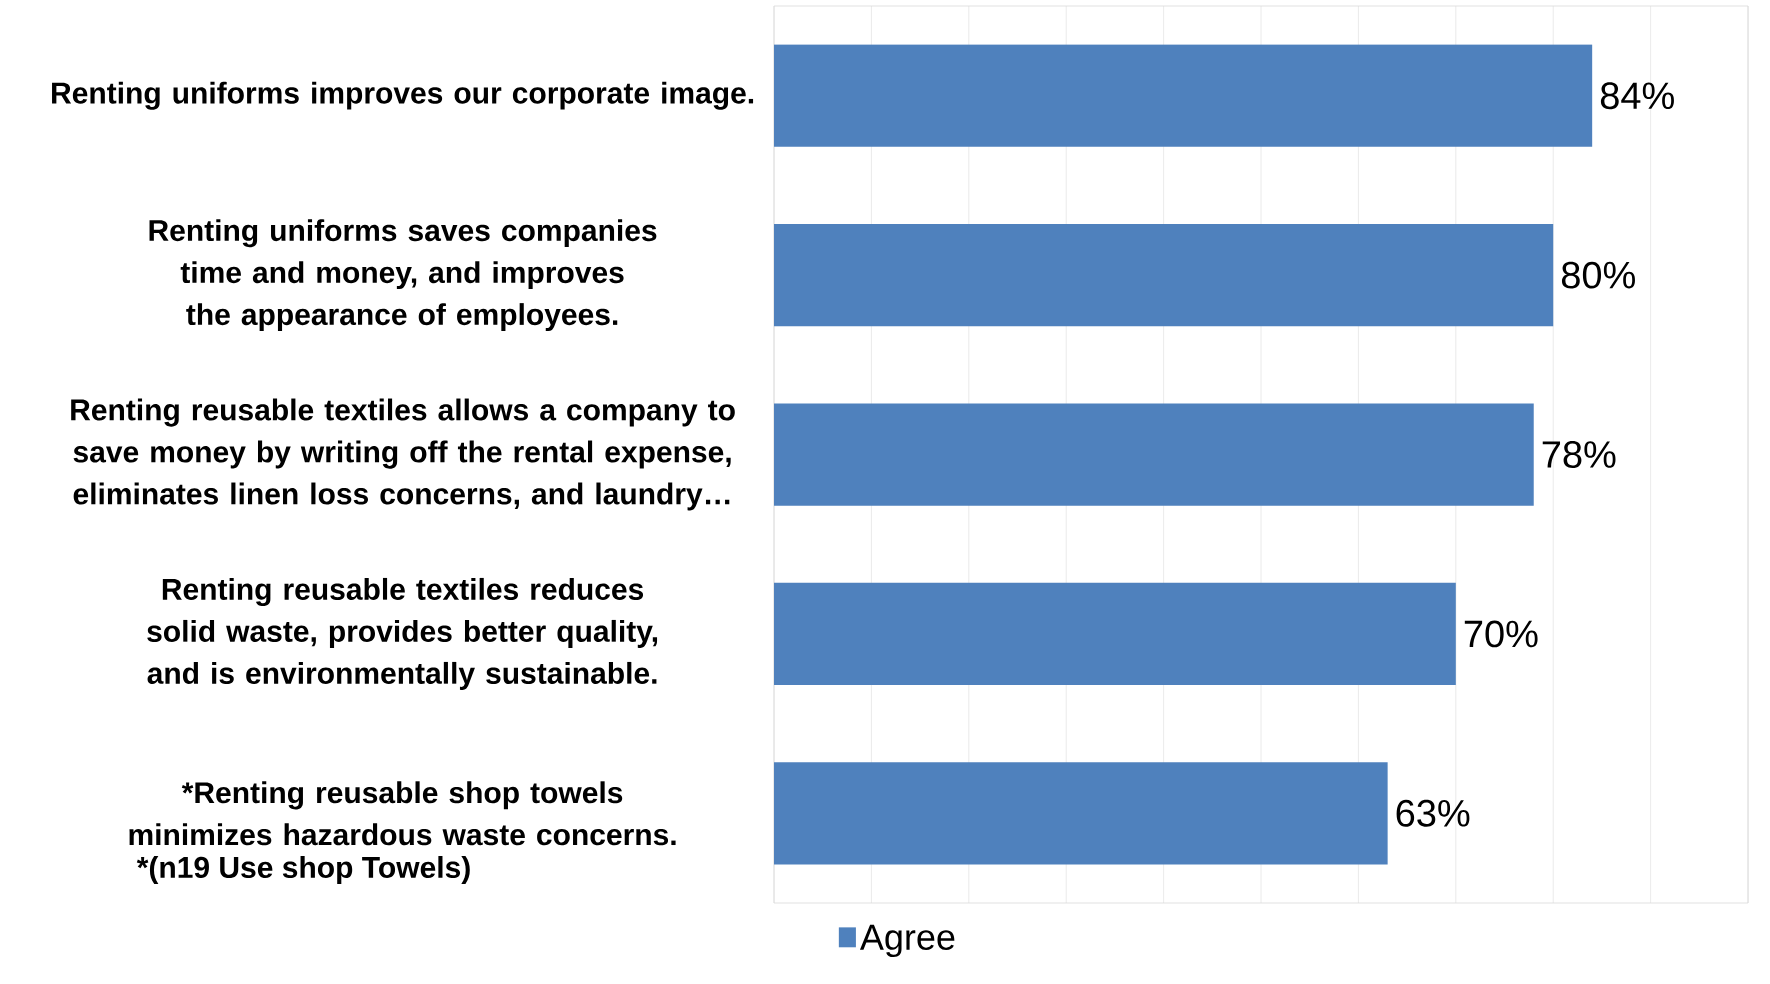 This screenshot has height=984, width=1770. What do you see at coordinates (402, 813) in the screenshot?
I see `y-tick-label: *Renting reusable shop towels minimizes hazardous waste concerns.` at bounding box center [402, 813].